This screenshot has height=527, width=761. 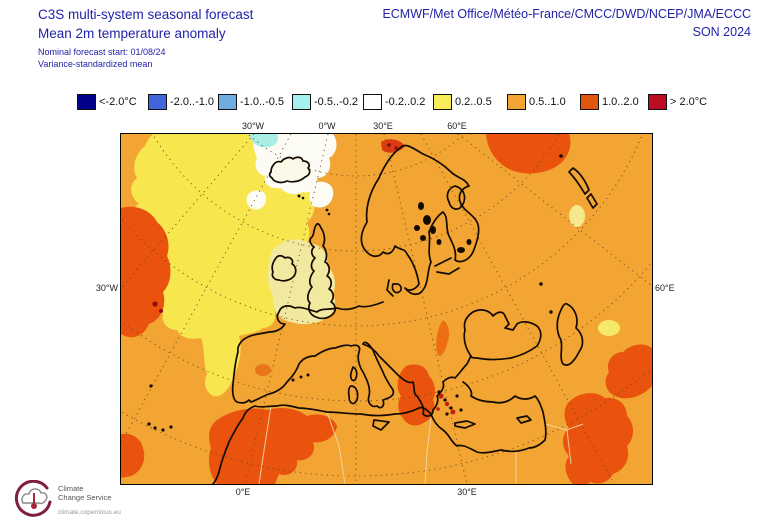 What do you see at coordinates (264, 141) in the screenshot?
I see `anomaly-region-cyan-patch` at bounding box center [264, 141].